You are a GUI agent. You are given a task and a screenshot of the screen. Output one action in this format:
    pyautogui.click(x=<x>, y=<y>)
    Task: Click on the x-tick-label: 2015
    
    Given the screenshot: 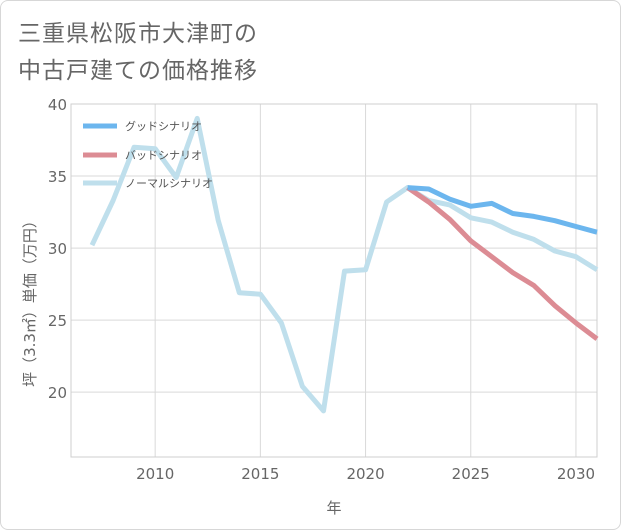 What is the action you would take?
    pyautogui.click(x=260, y=474)
    